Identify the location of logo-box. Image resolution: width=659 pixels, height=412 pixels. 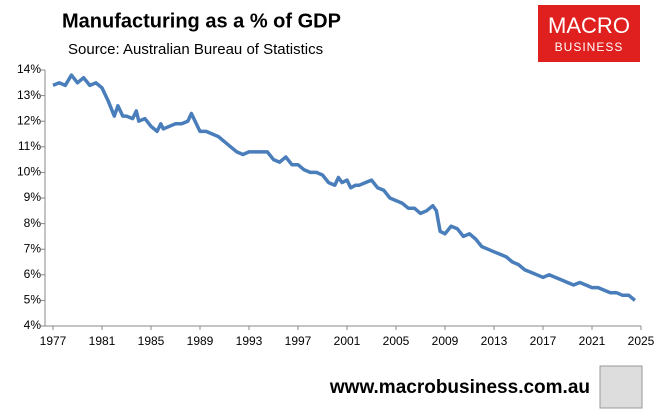
(589, 33).